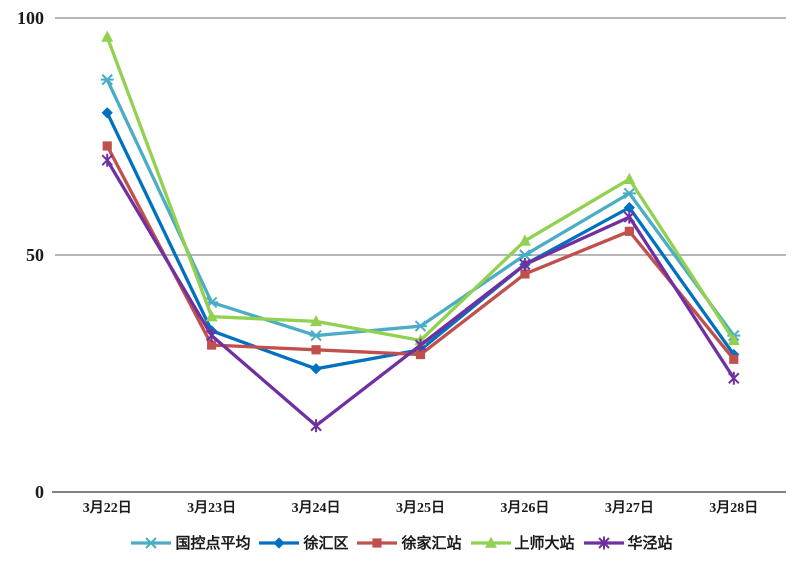 This screenshot has height=574, width=804. What do you see at coordinates (733, 508) in the screenshot?
I see `x-axis-label-6: 3月28日` at bounding box center [733, 508].